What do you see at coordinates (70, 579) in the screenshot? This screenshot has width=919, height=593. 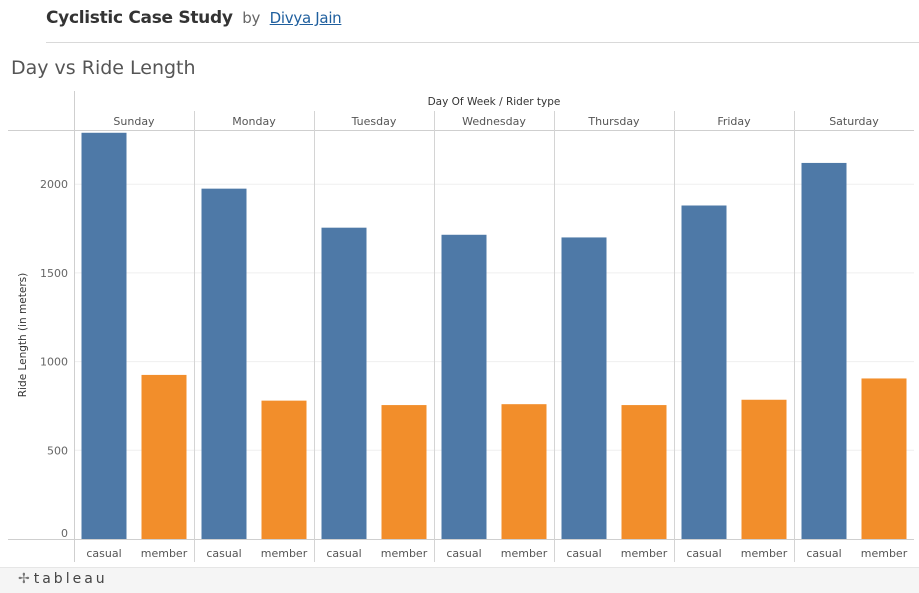 I see `tableau-logo-text: tableau` at bounding box center [70, 579].